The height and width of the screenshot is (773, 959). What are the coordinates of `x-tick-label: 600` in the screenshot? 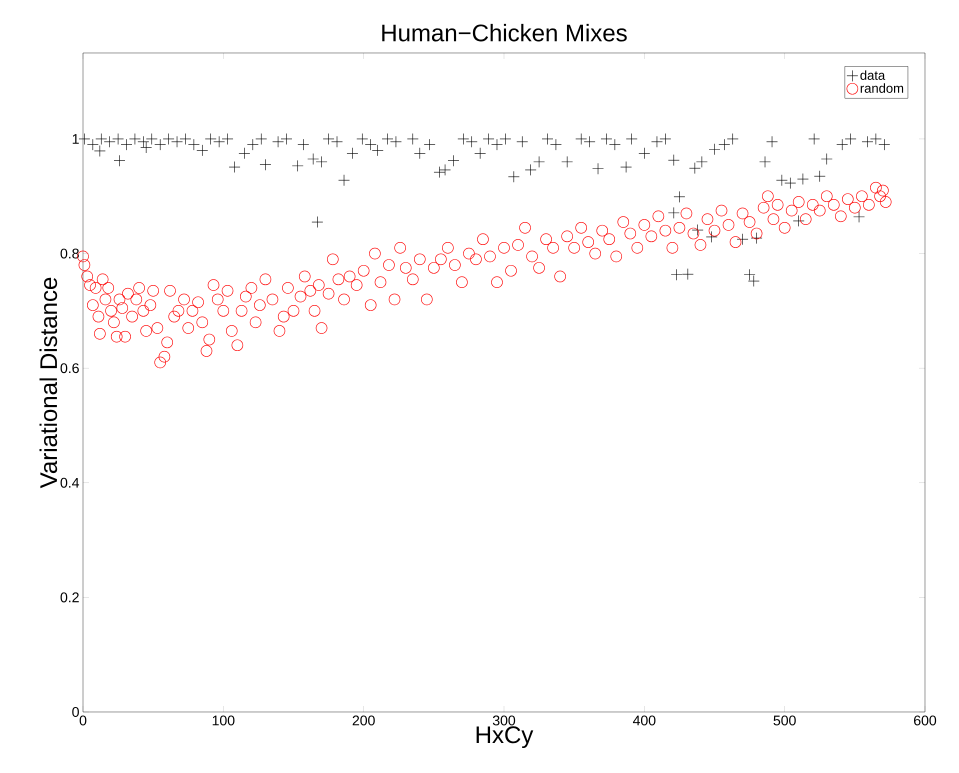 It's located at (925, 721).